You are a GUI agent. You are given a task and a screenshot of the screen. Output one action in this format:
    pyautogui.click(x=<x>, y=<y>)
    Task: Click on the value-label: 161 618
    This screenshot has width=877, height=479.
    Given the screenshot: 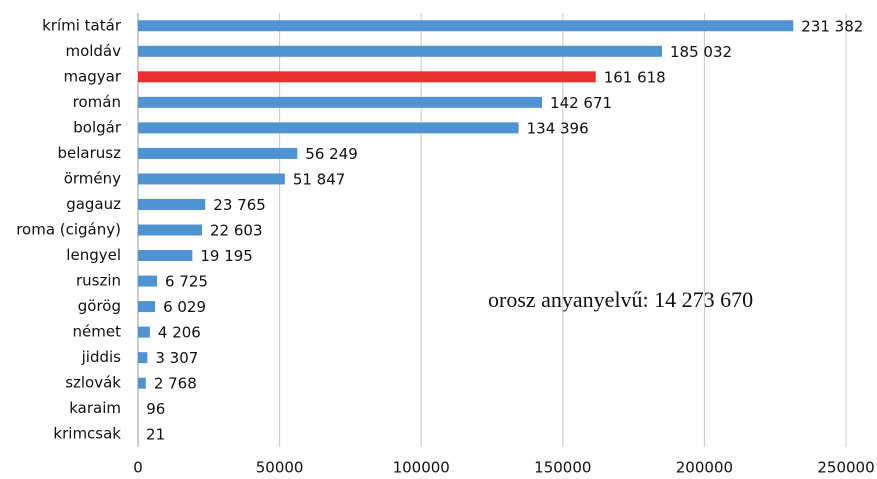 What is the action you would take?
    pyautogui.click(x=635, y=77)
    